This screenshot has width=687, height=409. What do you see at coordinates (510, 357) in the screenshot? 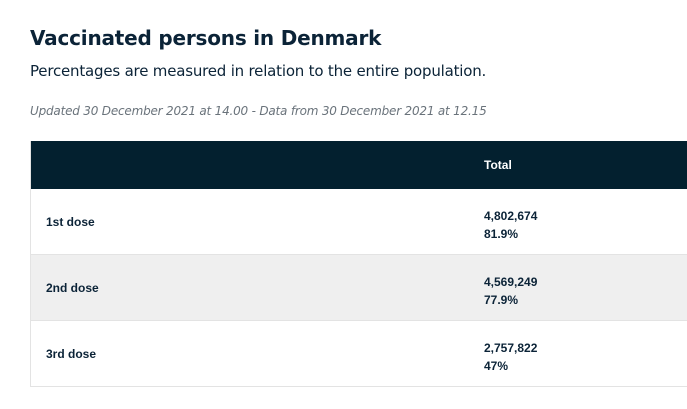
I see `row-values: 2,757,822 47%` at bounding box center [510, 357].